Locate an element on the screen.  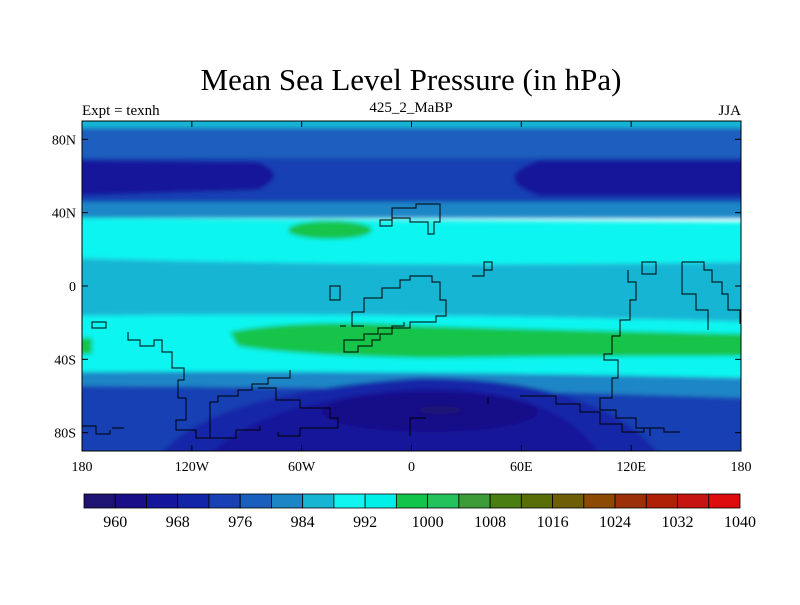
colorbar: 960 968 976 984 992 1000 1008 1016 1024 1032 1040 is located at coordinates (419, 512).